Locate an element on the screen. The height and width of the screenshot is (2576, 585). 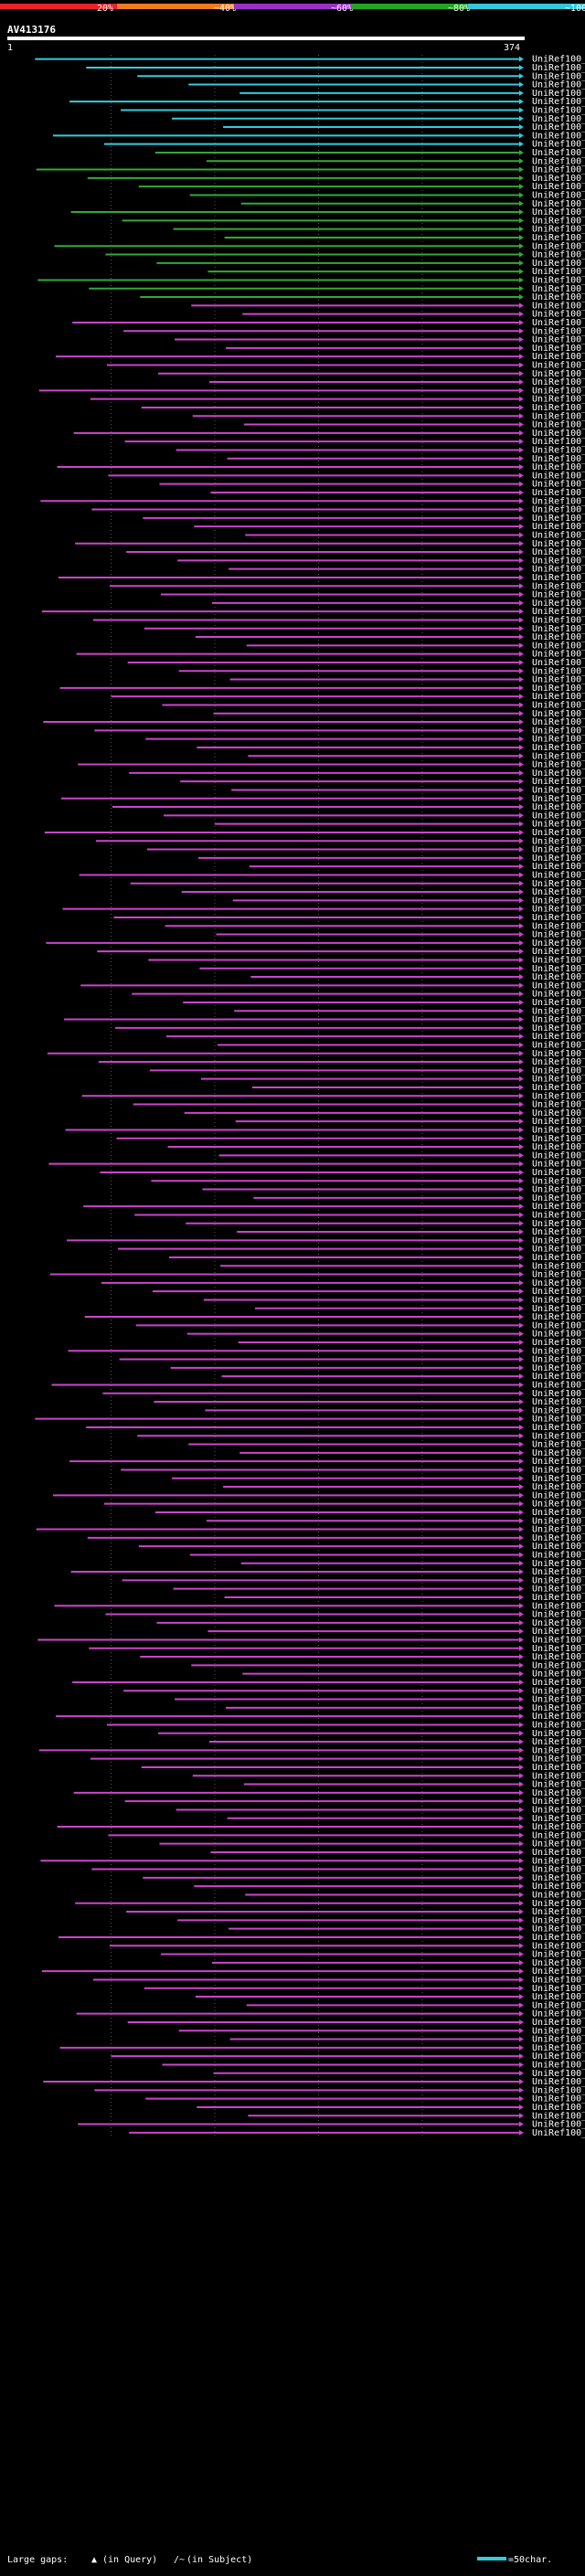
hit-row: UniRef100_A4GPN1 is located at coordinates (397, 382).